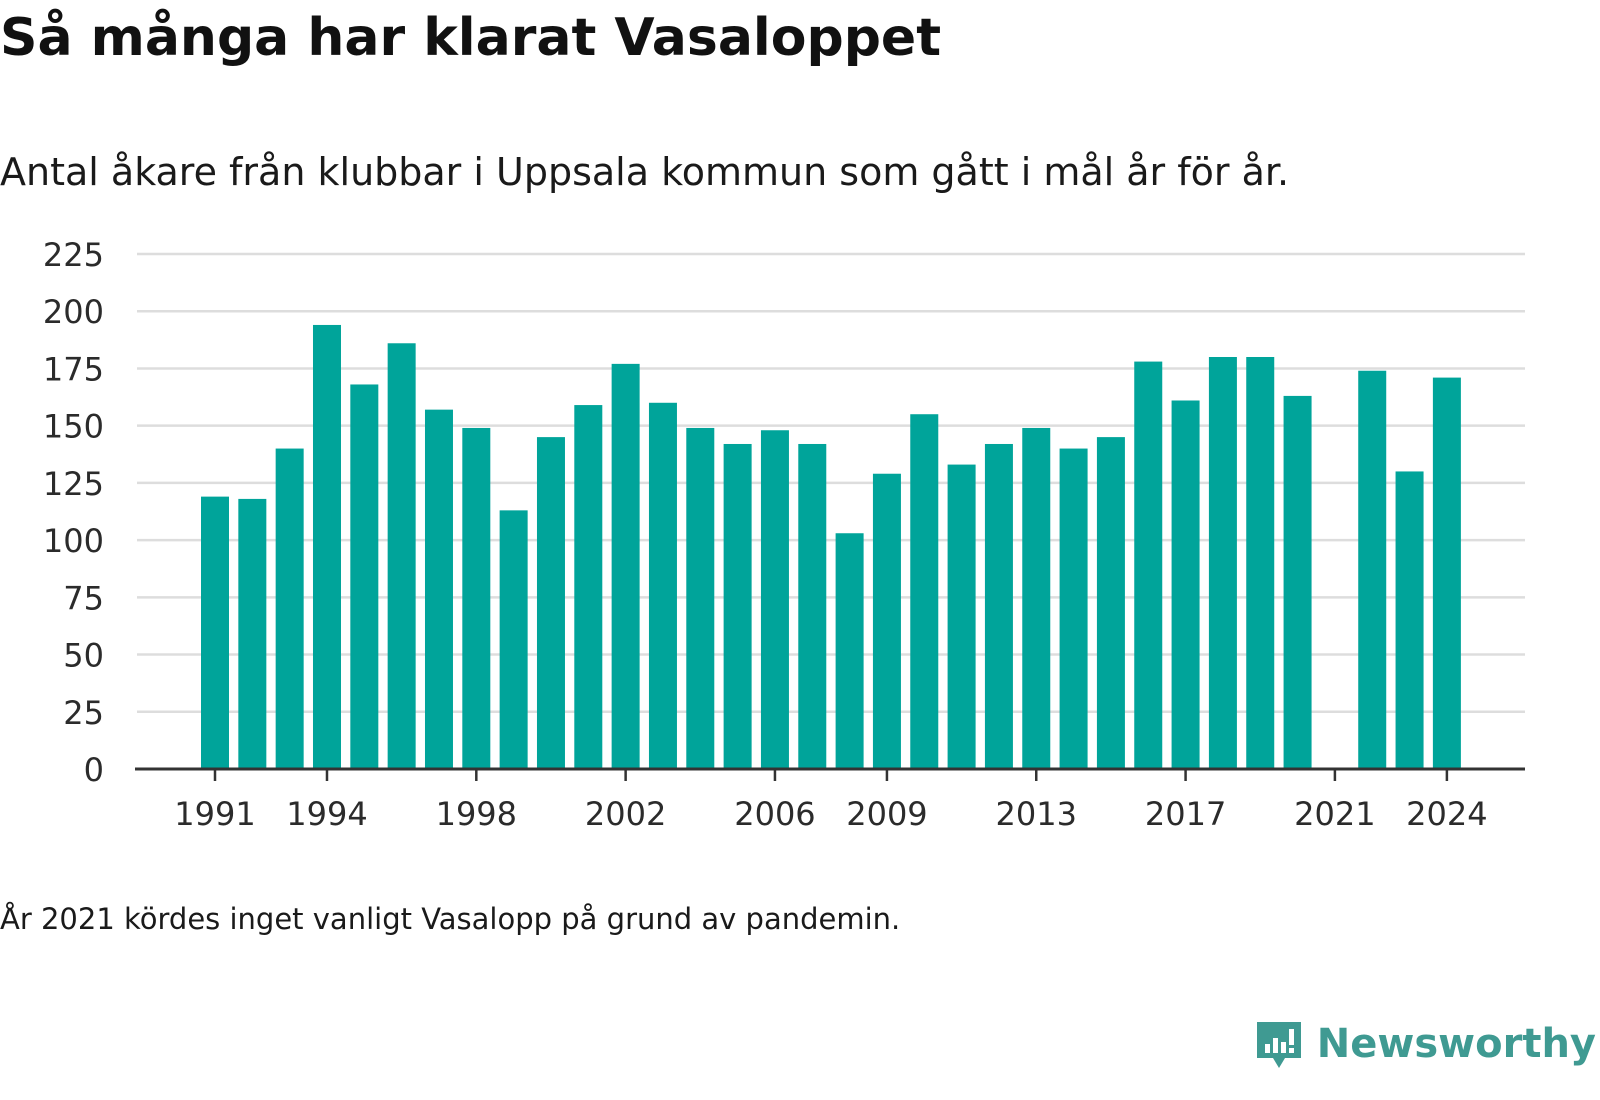 The height and width of the screenshot is (1100, 1600). Describe the element at coordinates (83, 713) in the screenshot. I see `y-tick-label: 25` at that location.